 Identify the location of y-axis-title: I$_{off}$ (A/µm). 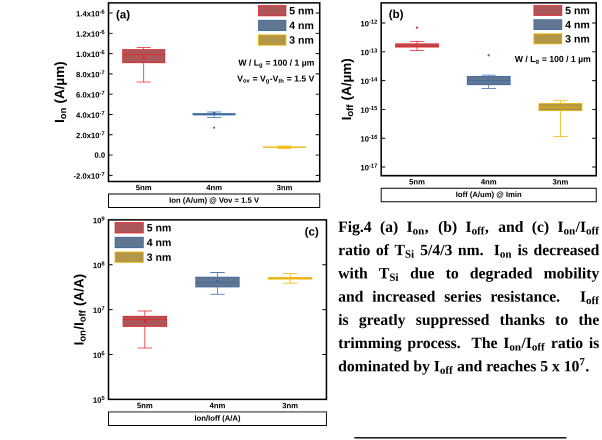
(347, 89).